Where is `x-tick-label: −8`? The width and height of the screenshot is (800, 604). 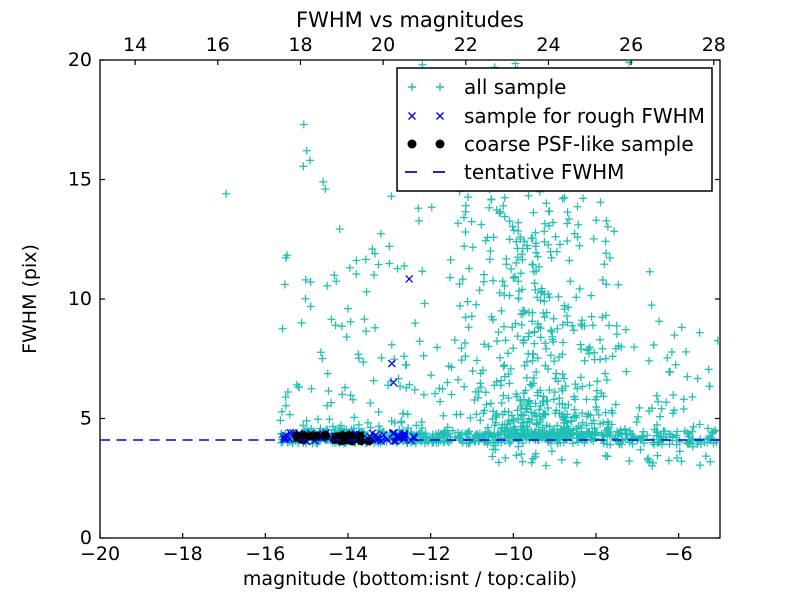
x-tick-label: −8 is located at coordinates (596, 554).